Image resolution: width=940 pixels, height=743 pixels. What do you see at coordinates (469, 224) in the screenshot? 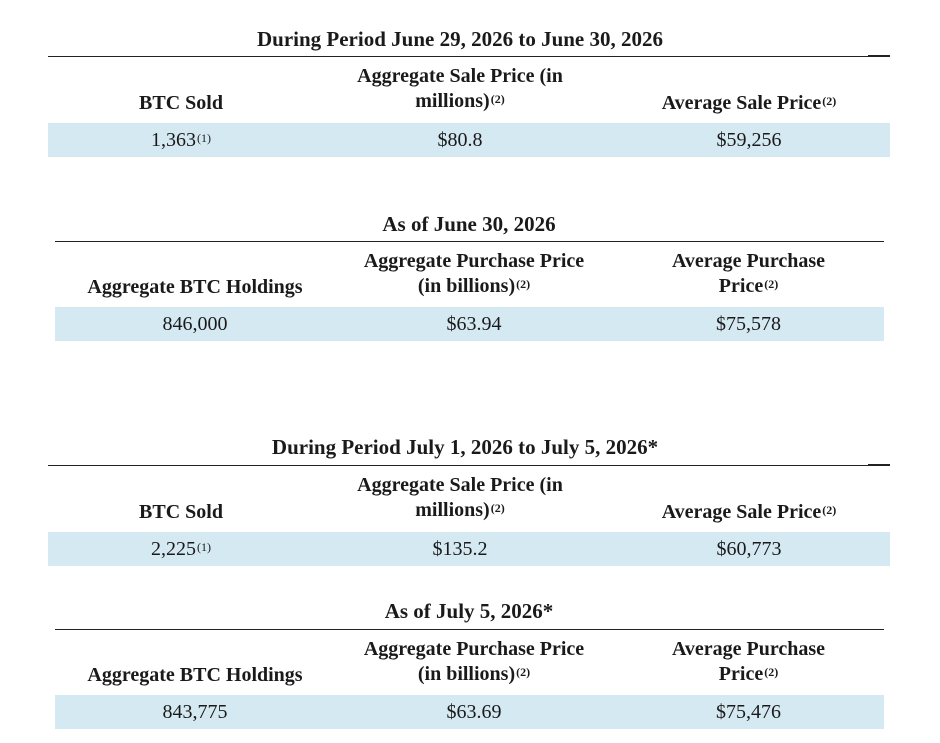
I see `table-title: As of June 30, 2026` at bounding box center [469, 224].